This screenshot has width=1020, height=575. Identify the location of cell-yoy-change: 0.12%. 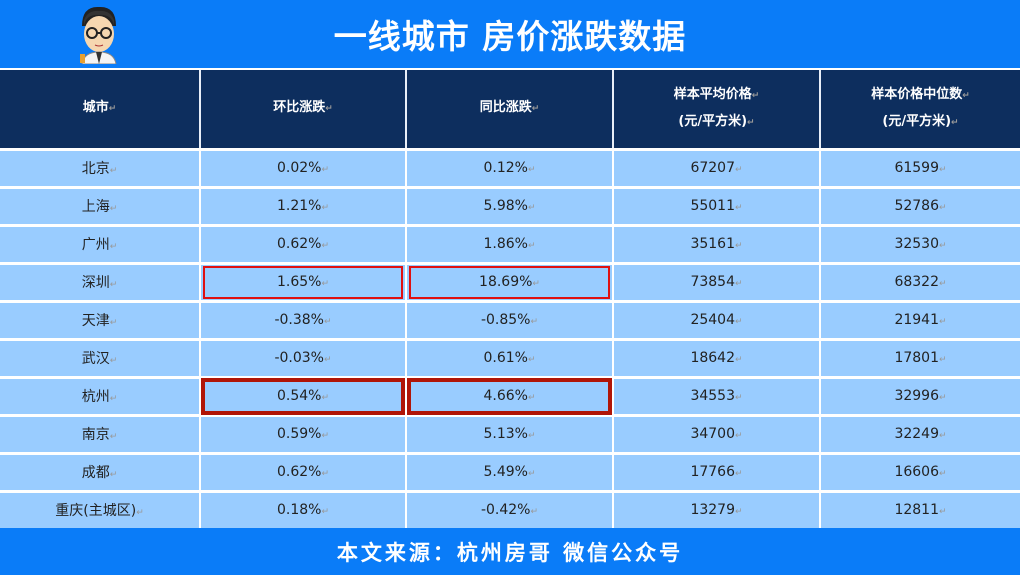
(509, 167).